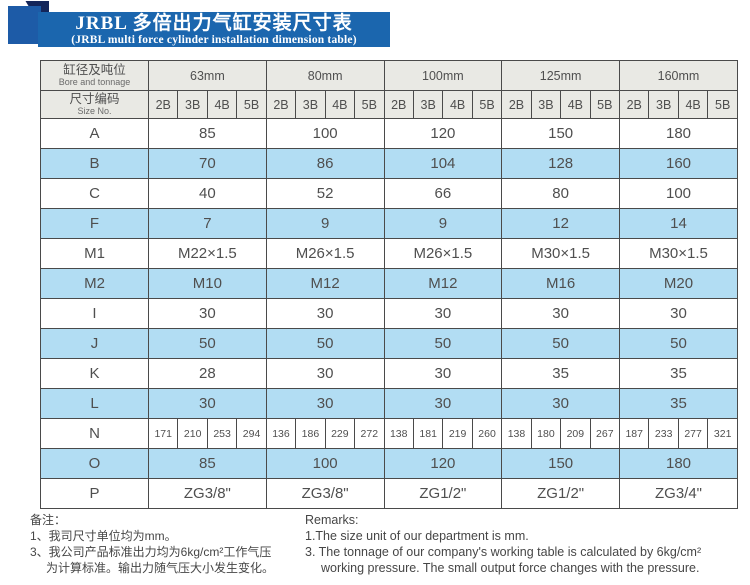 The width and height of the screenshot is (750, 585). Describe the element at coordinates (443, 163) in the screenshot. I see `cell-B-2: 104` at that location.